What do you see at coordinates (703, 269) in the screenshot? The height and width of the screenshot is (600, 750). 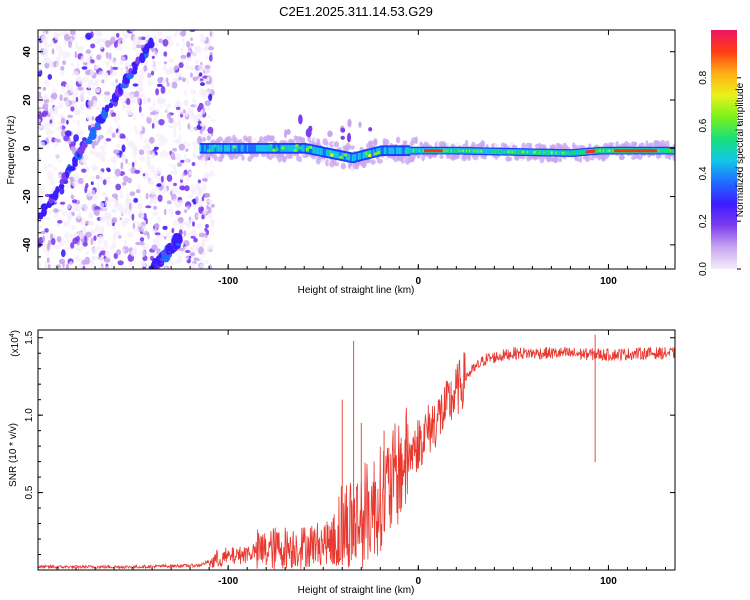 I see `colorbar-tick-label: 0.0` at bounding box center [703, 269].